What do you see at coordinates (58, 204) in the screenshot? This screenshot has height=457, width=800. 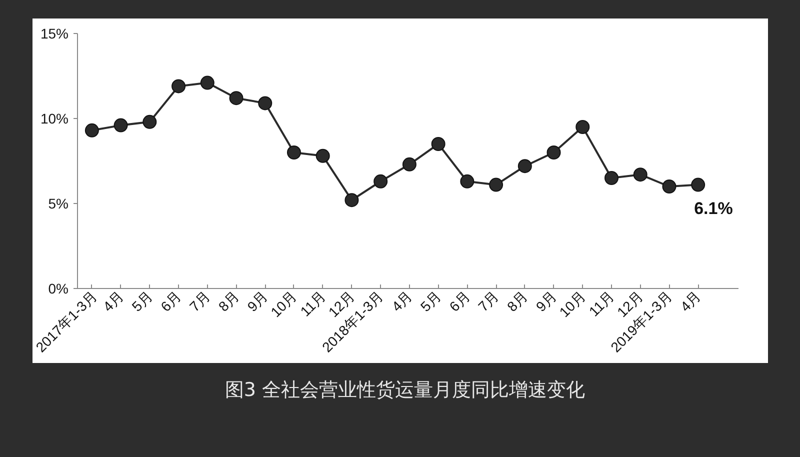 I see `y-tick-label: 5%` at bounding box center [58, 204].